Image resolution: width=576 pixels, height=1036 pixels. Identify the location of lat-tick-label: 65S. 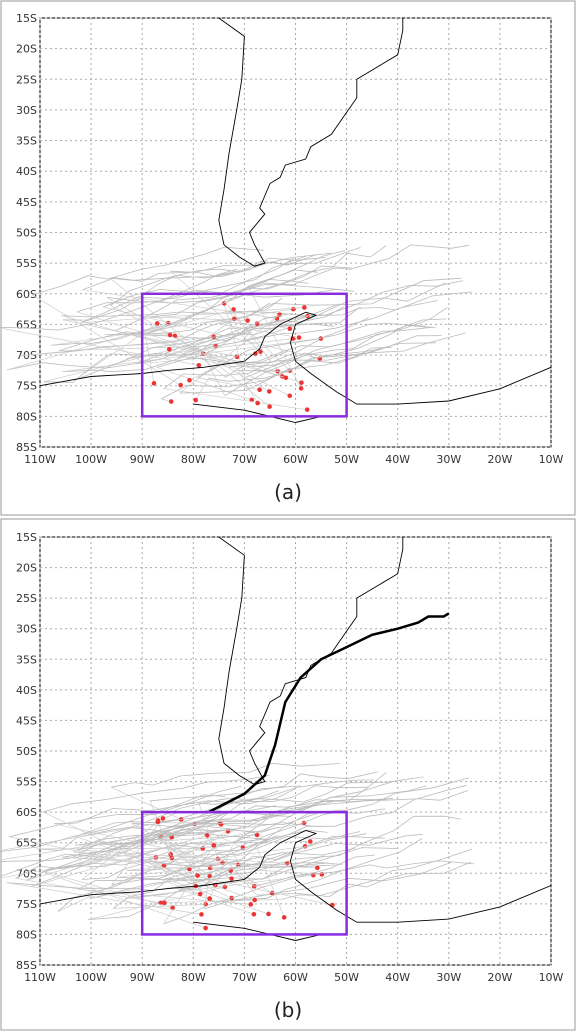
(26, 324).